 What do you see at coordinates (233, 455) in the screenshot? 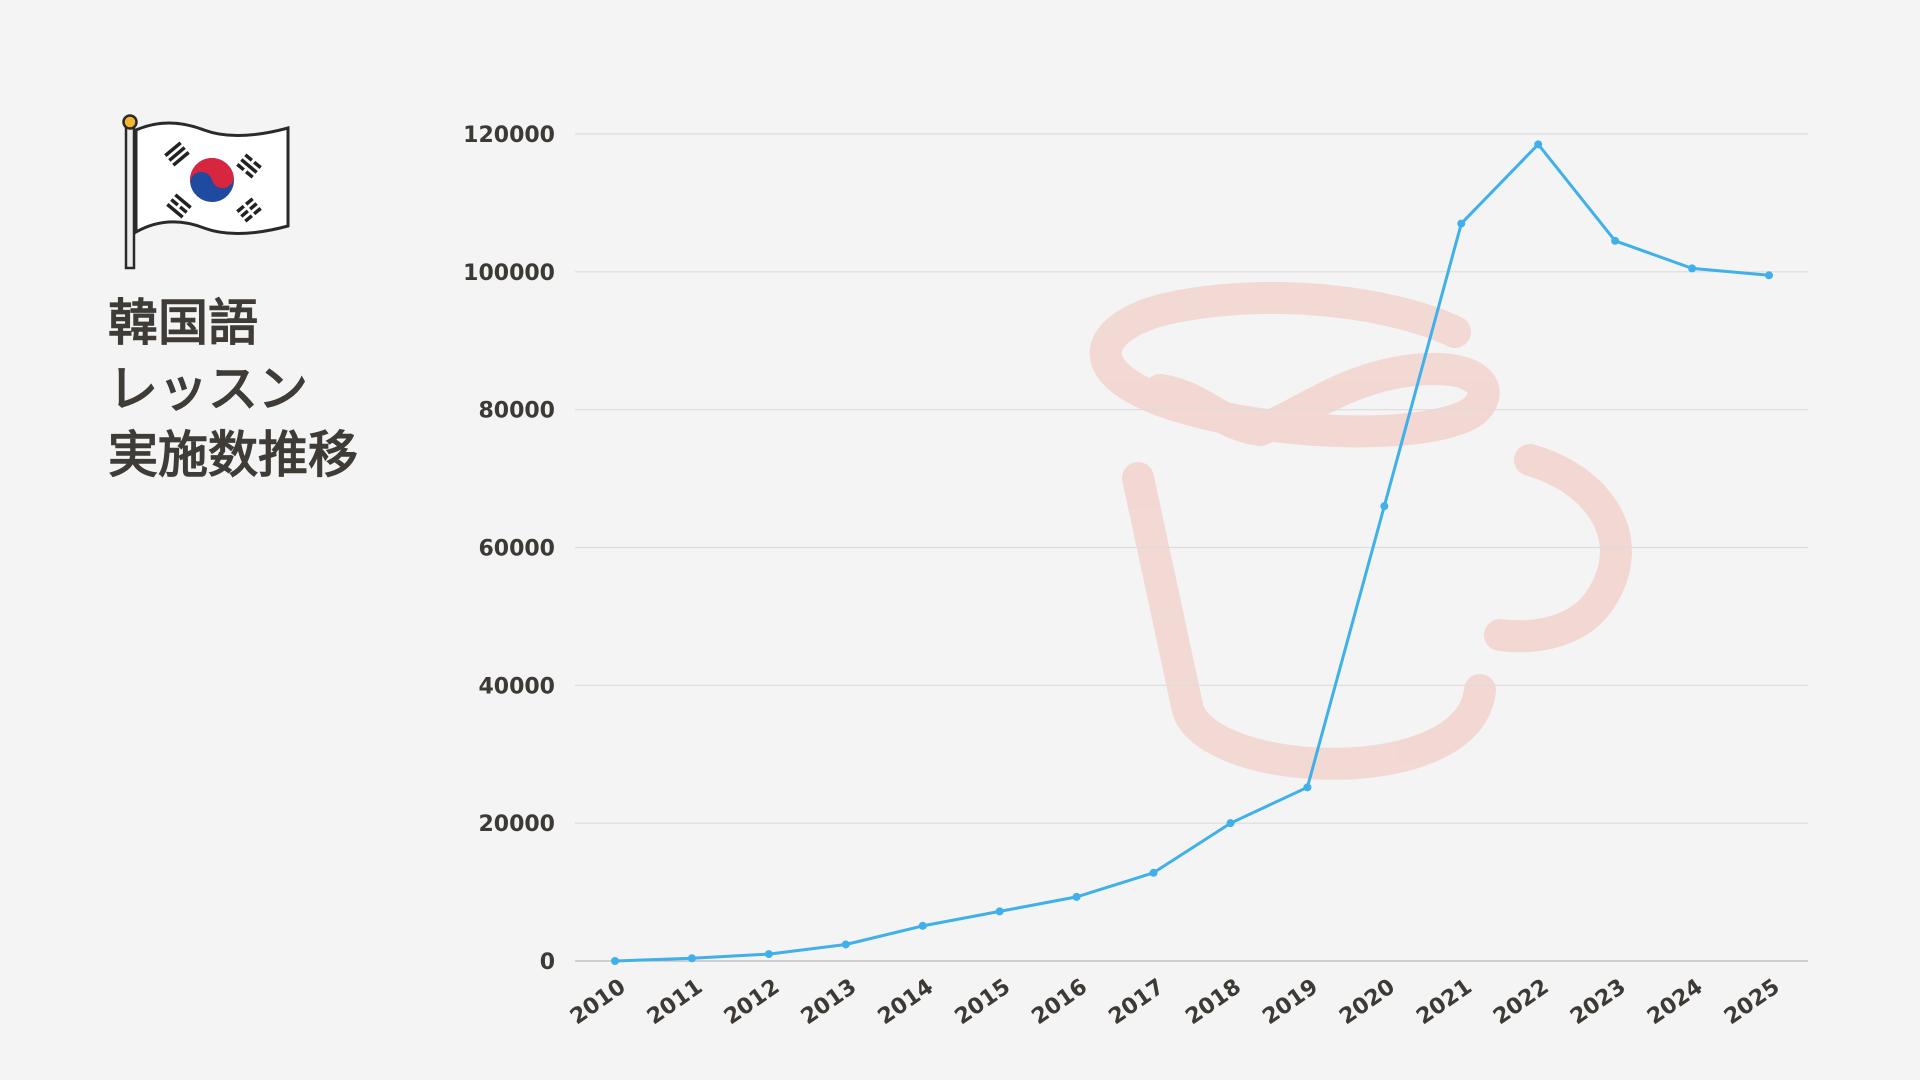
I see `page-title-line-3: 実施数推移` at bounding box center [233, 455].